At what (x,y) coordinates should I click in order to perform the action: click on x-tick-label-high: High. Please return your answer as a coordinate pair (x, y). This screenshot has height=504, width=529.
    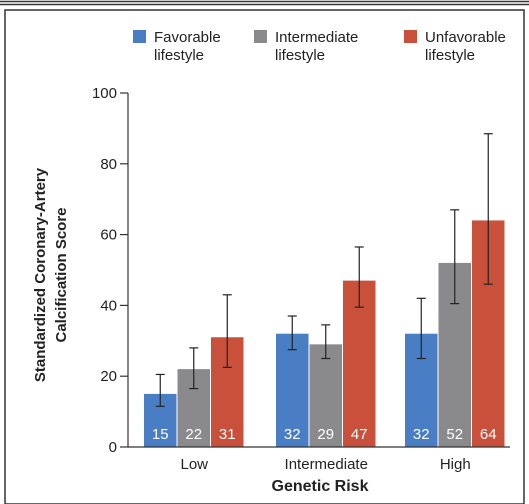
    Looking at the image, I should click on (455, 464).